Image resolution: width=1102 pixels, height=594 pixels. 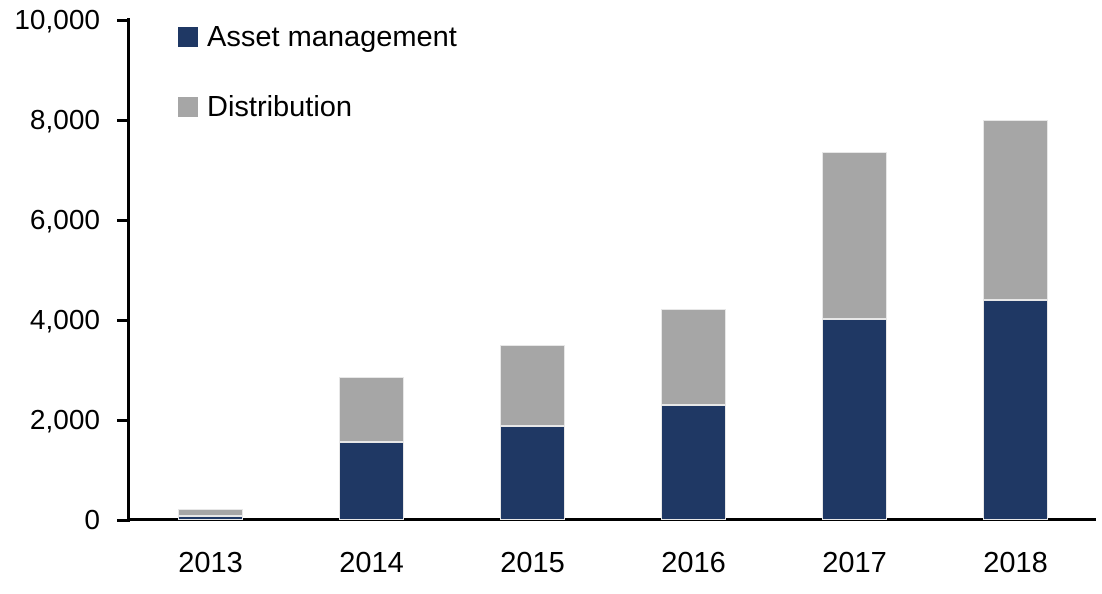 I want to click on x-axis-label-2013: 2013, so click(x=210, y=563).